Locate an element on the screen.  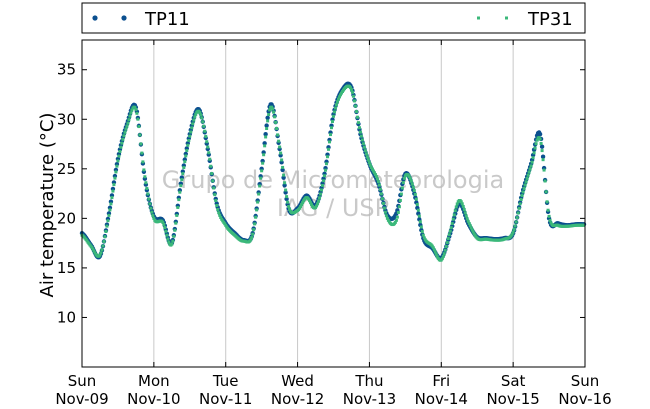
x-tick-label-date: Nov-12 is located at coordinates (297, 399).